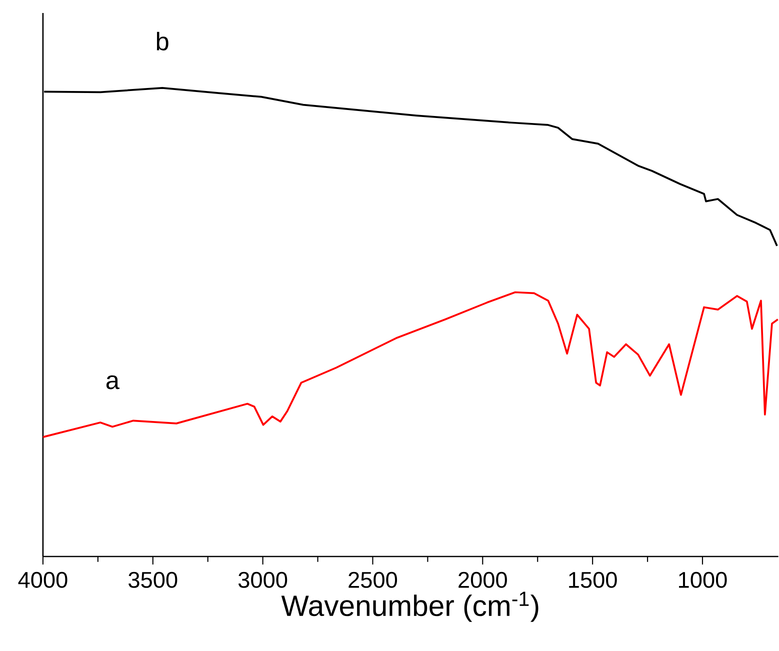 This screenshot has height=651, width=779. Describe the element at coordinates (153, 580) in the screenshot. I see `x-tick-label: 3500` at that location.